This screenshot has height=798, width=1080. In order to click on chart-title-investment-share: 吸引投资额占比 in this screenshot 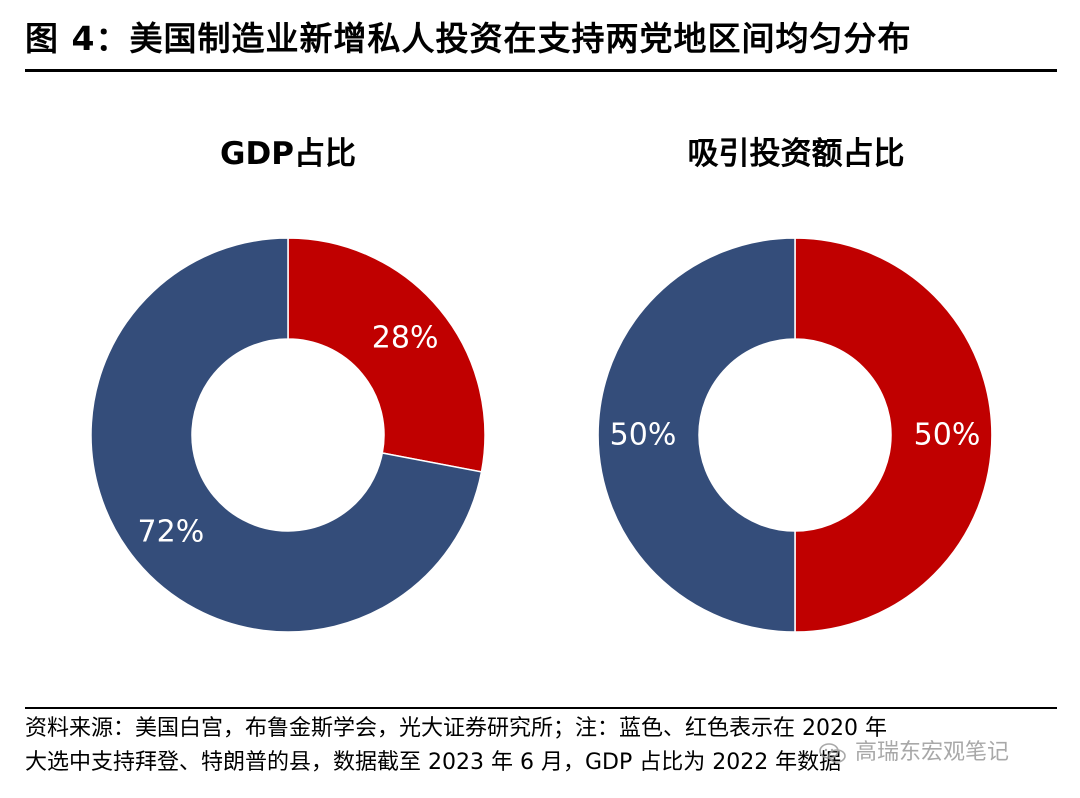, I will do `click(796, 154)`.